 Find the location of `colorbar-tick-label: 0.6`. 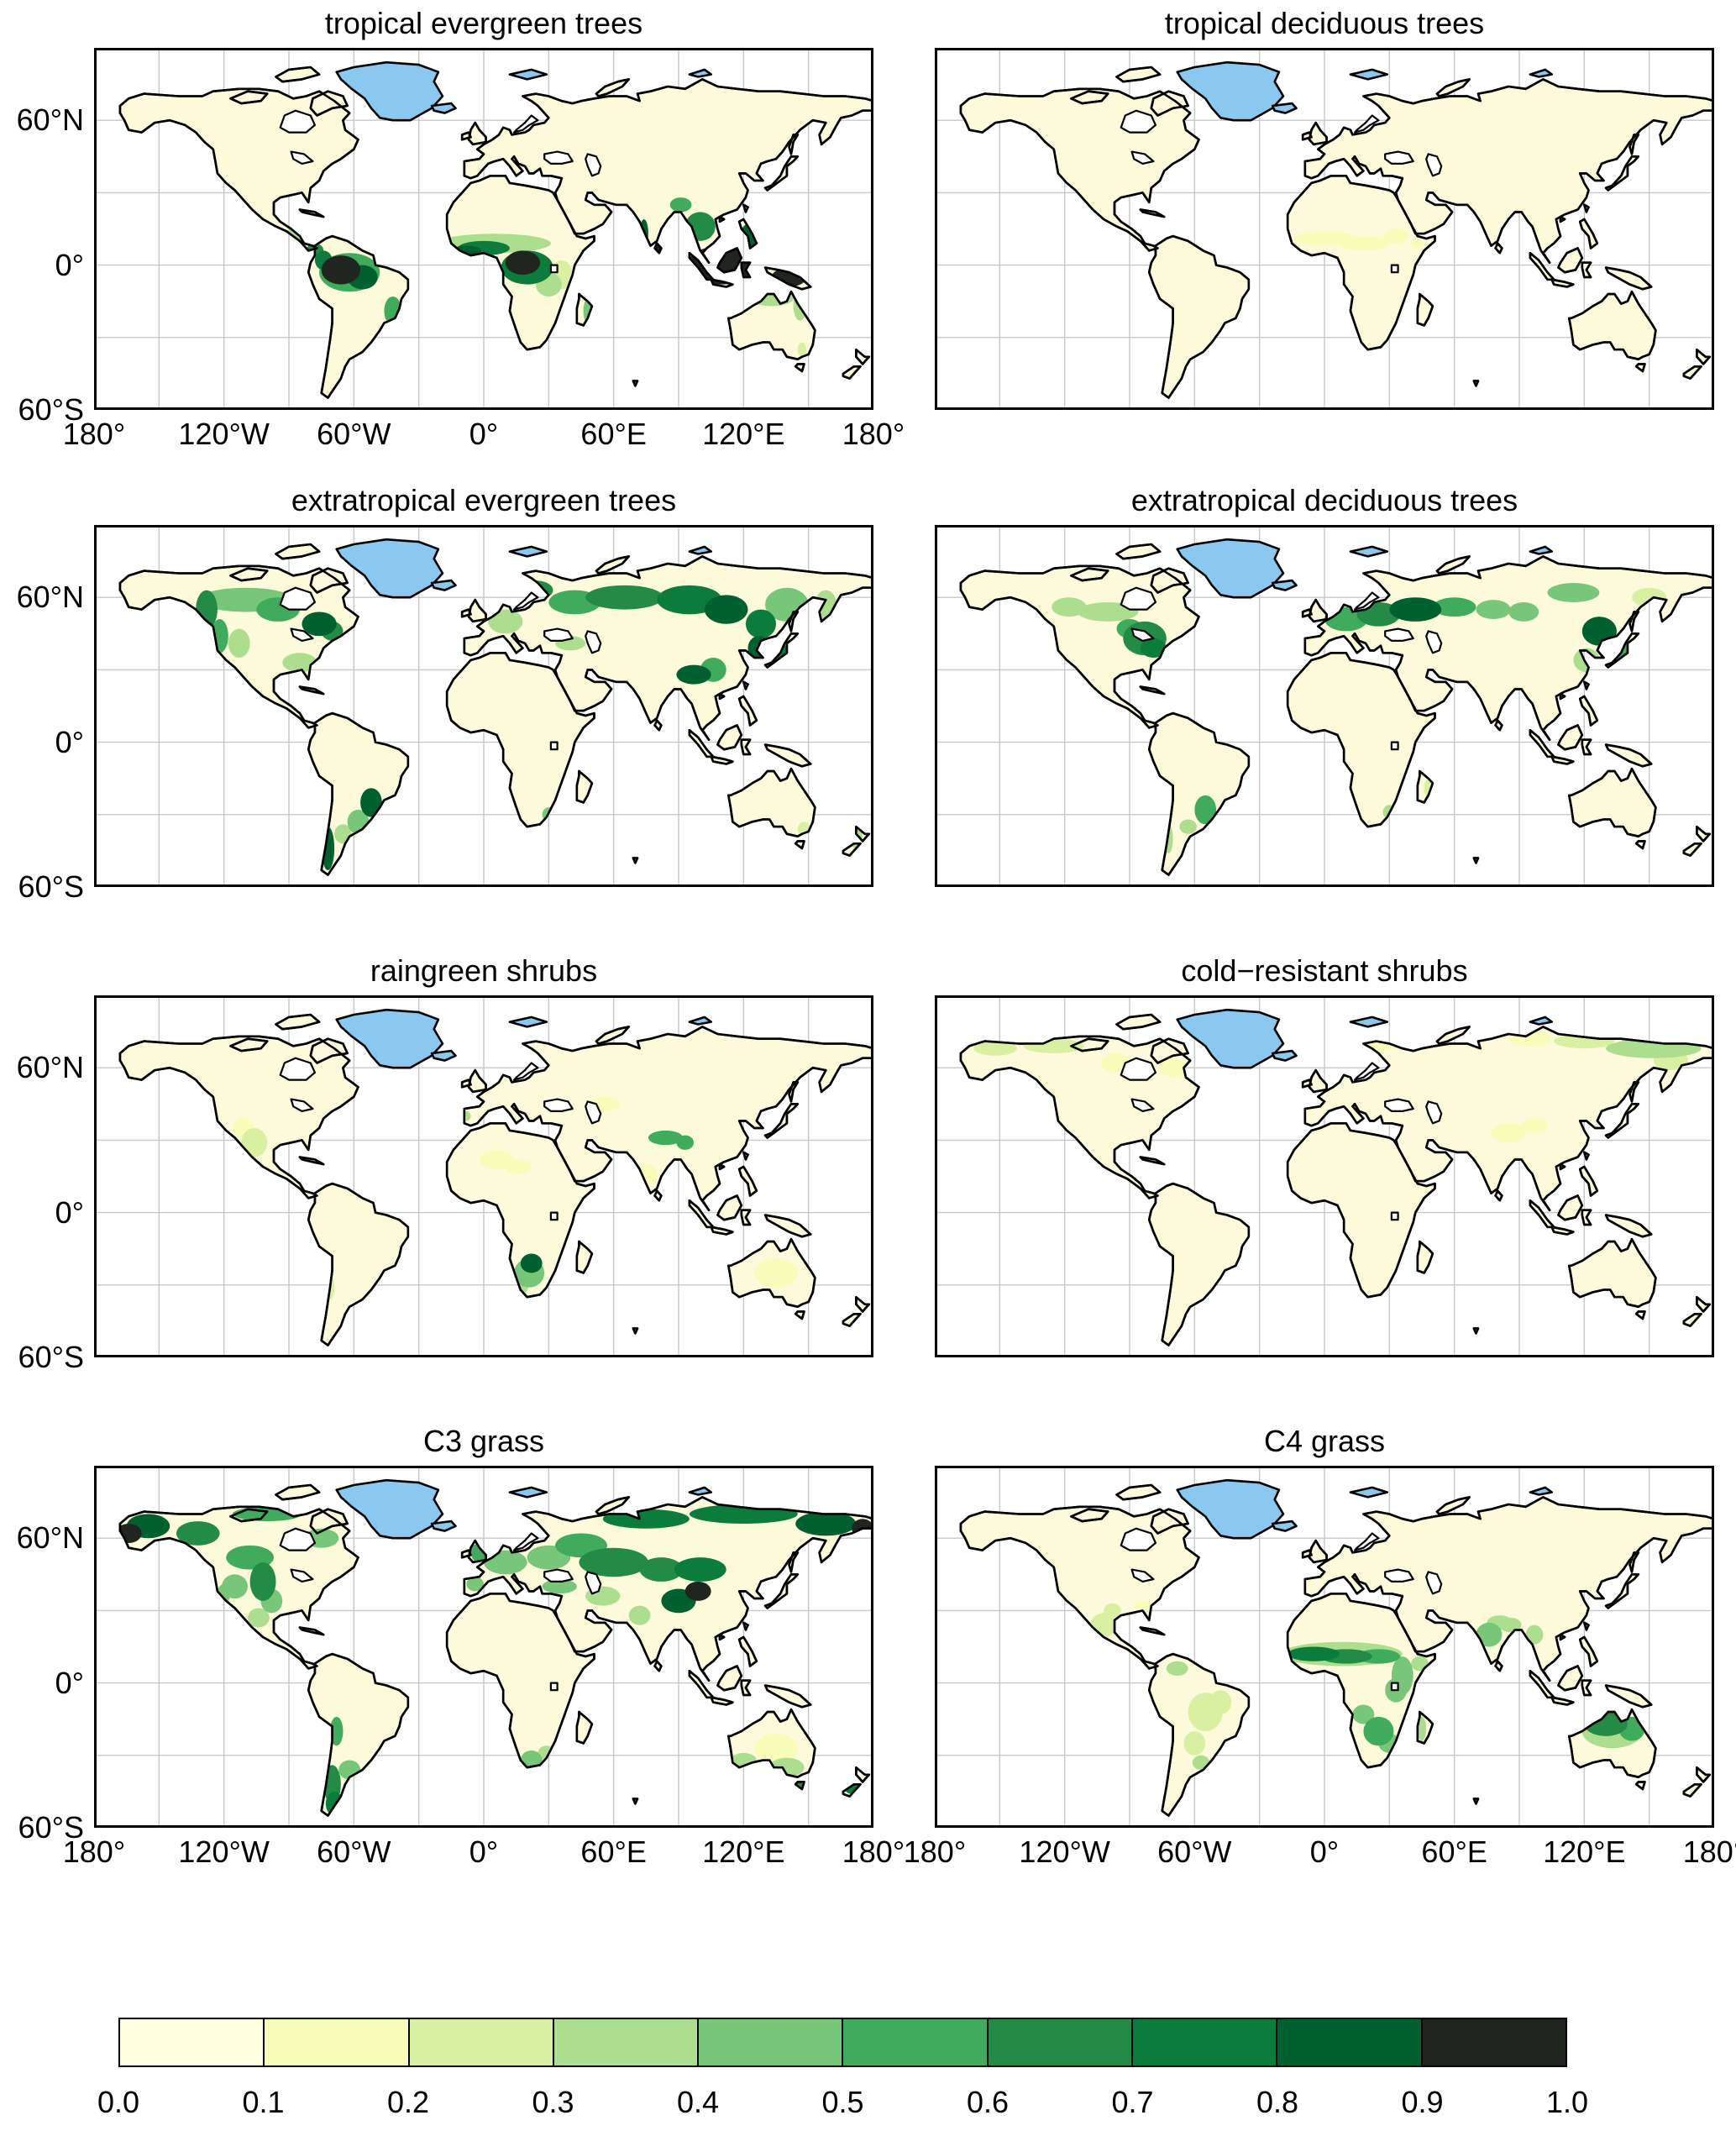

colorbar-tick-label: 0.6 is located at coordinates (988, 2102).